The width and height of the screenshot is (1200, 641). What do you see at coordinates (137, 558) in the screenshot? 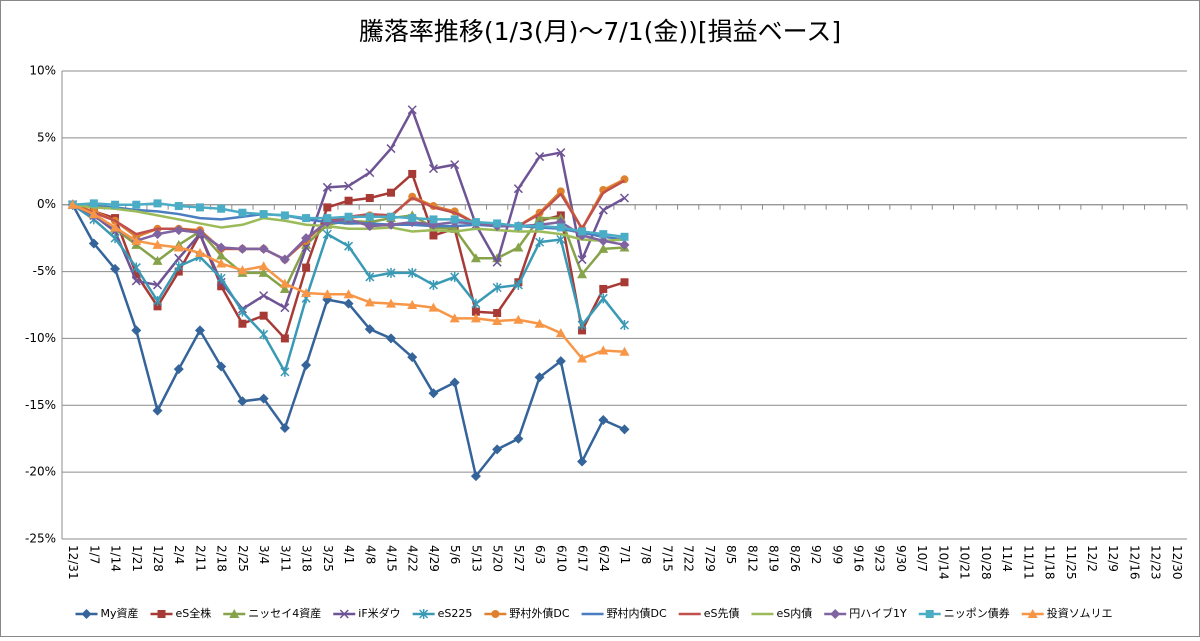
I see `x-tick-label: 1/21` at bounding box center [137, 558].